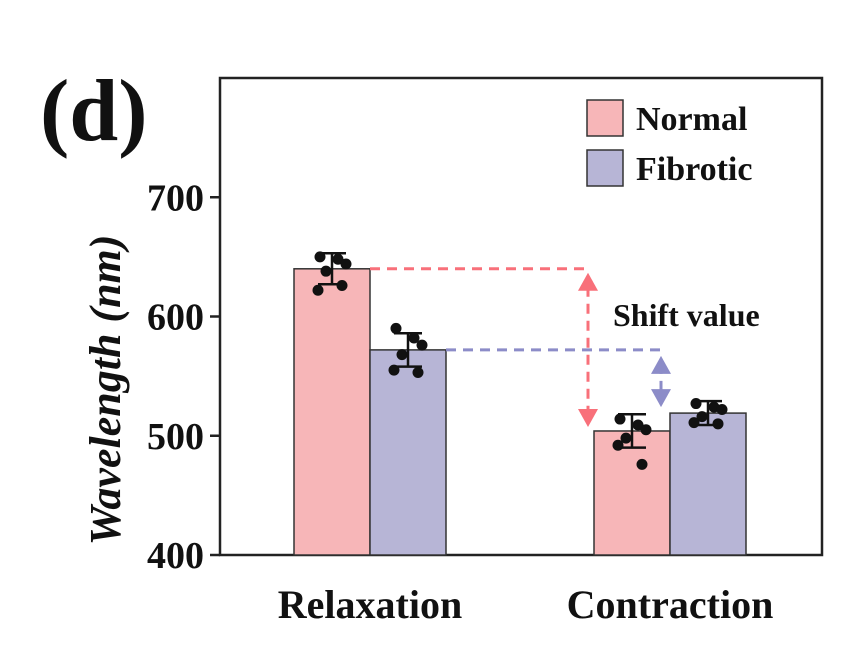 The height and width of the screenshot is (652, 856). I want to click on legend-label-fibrotic: Fibrotic, so click(694, 169).